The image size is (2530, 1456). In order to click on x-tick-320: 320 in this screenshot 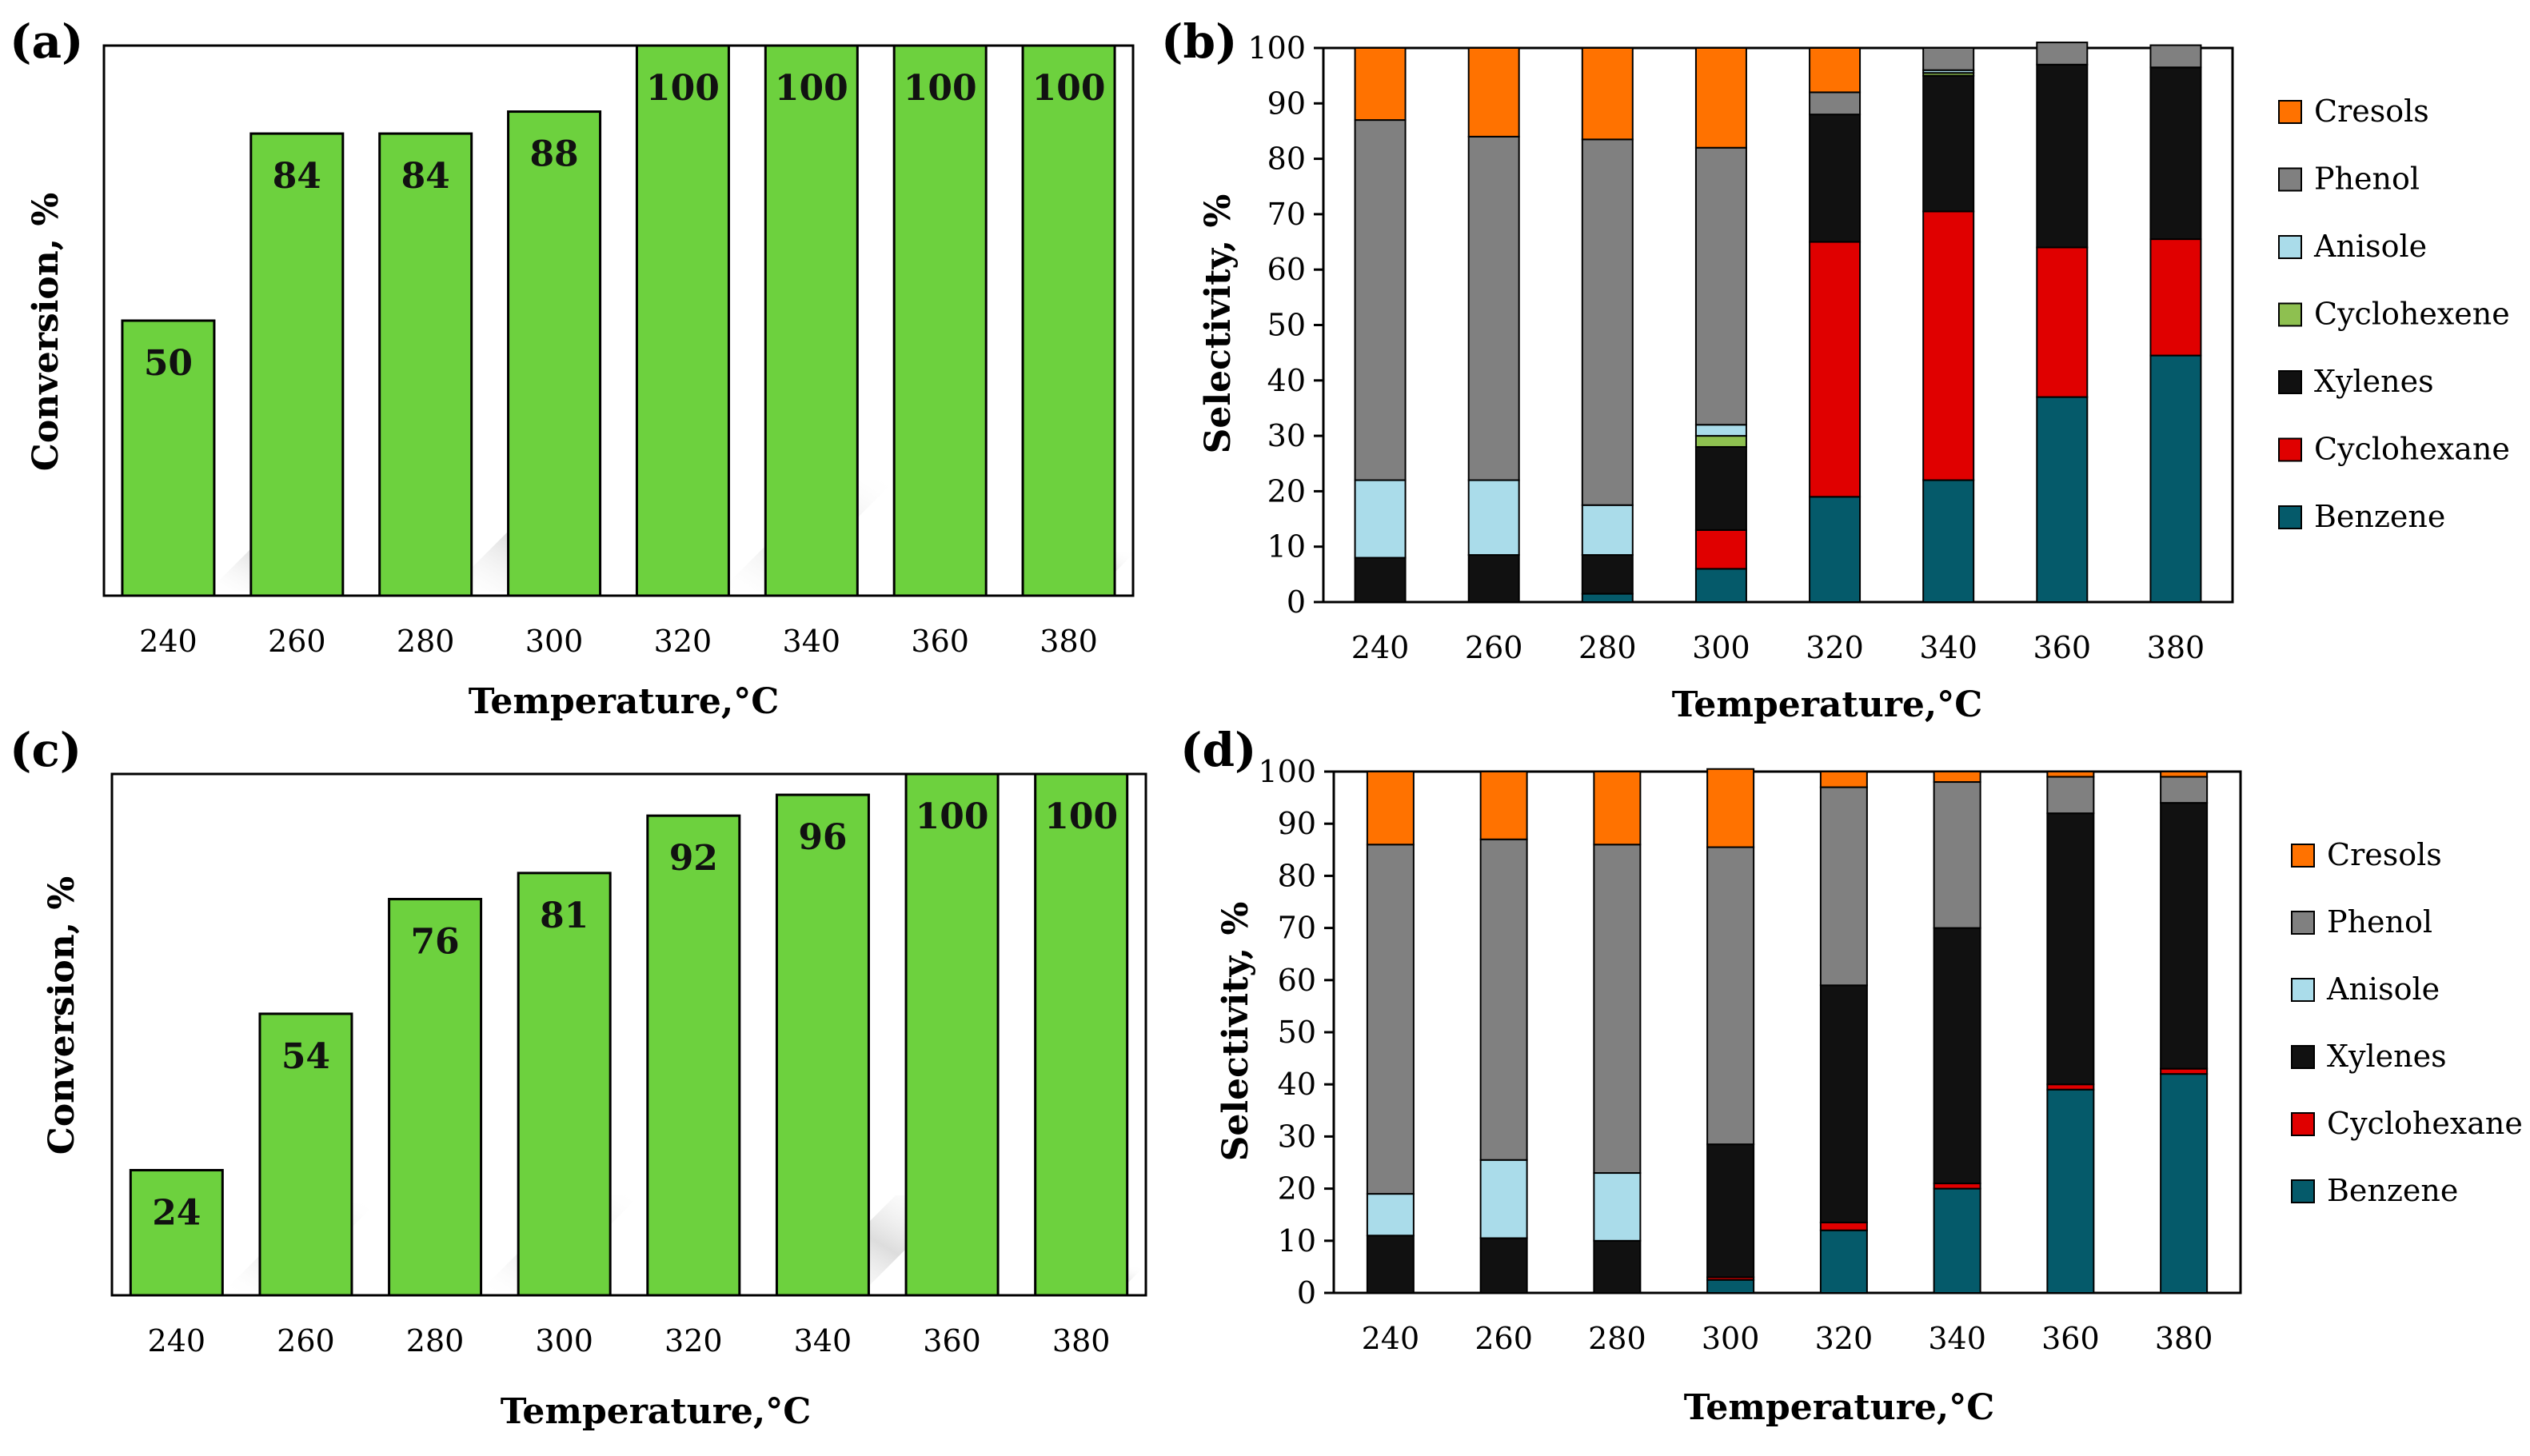, I will do `click(693, 1340)`.